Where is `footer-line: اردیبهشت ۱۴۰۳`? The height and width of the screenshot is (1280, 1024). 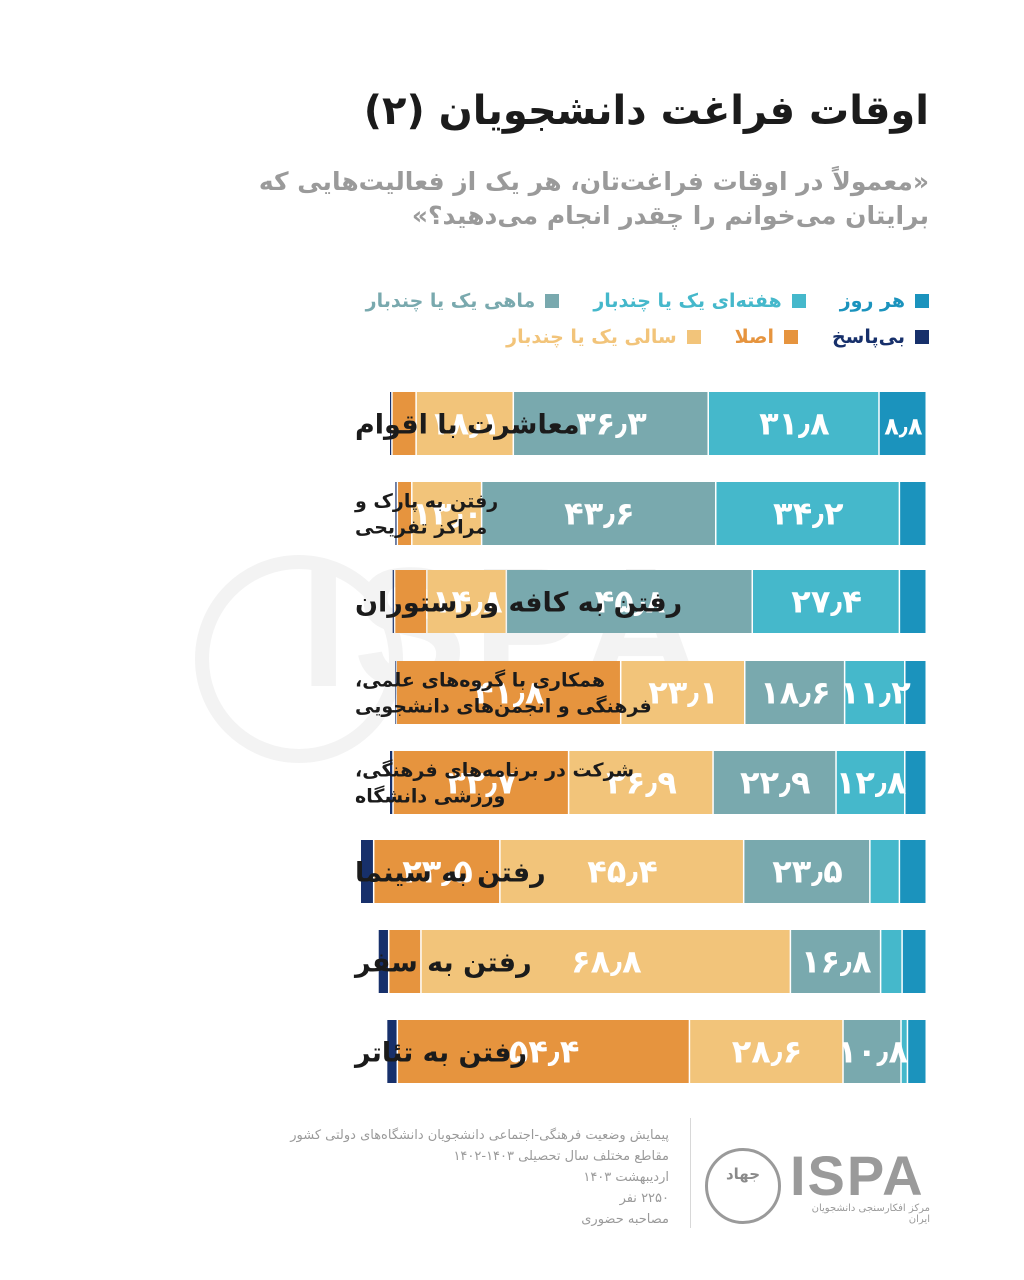 footer-line: اردیبهشت ۱۴۰۳ is located at coordinates (626, 1177).